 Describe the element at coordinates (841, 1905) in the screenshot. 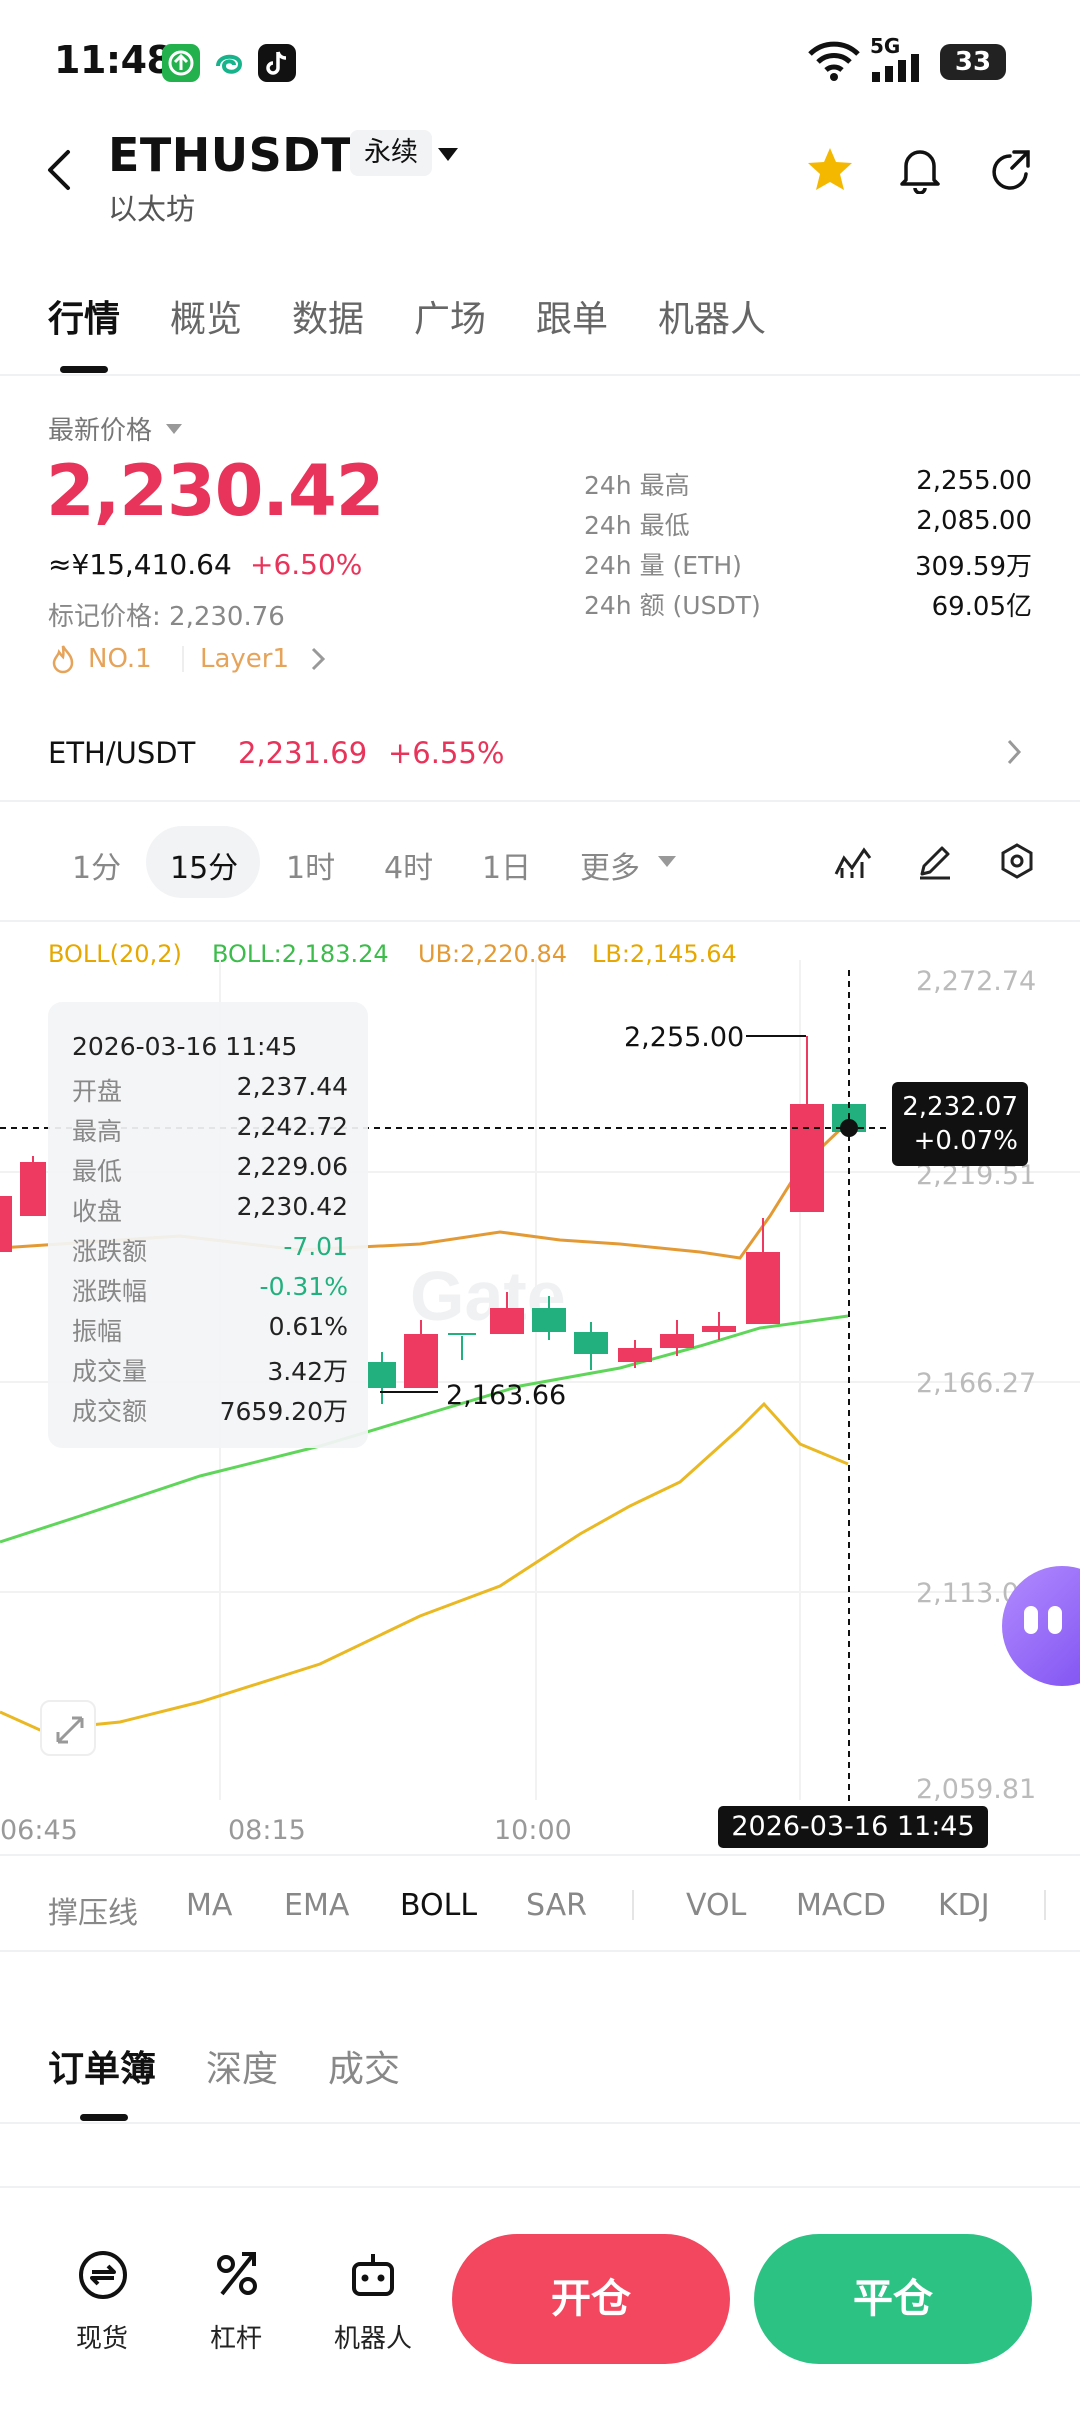

I see `indicator-macd: MACD` at that location.